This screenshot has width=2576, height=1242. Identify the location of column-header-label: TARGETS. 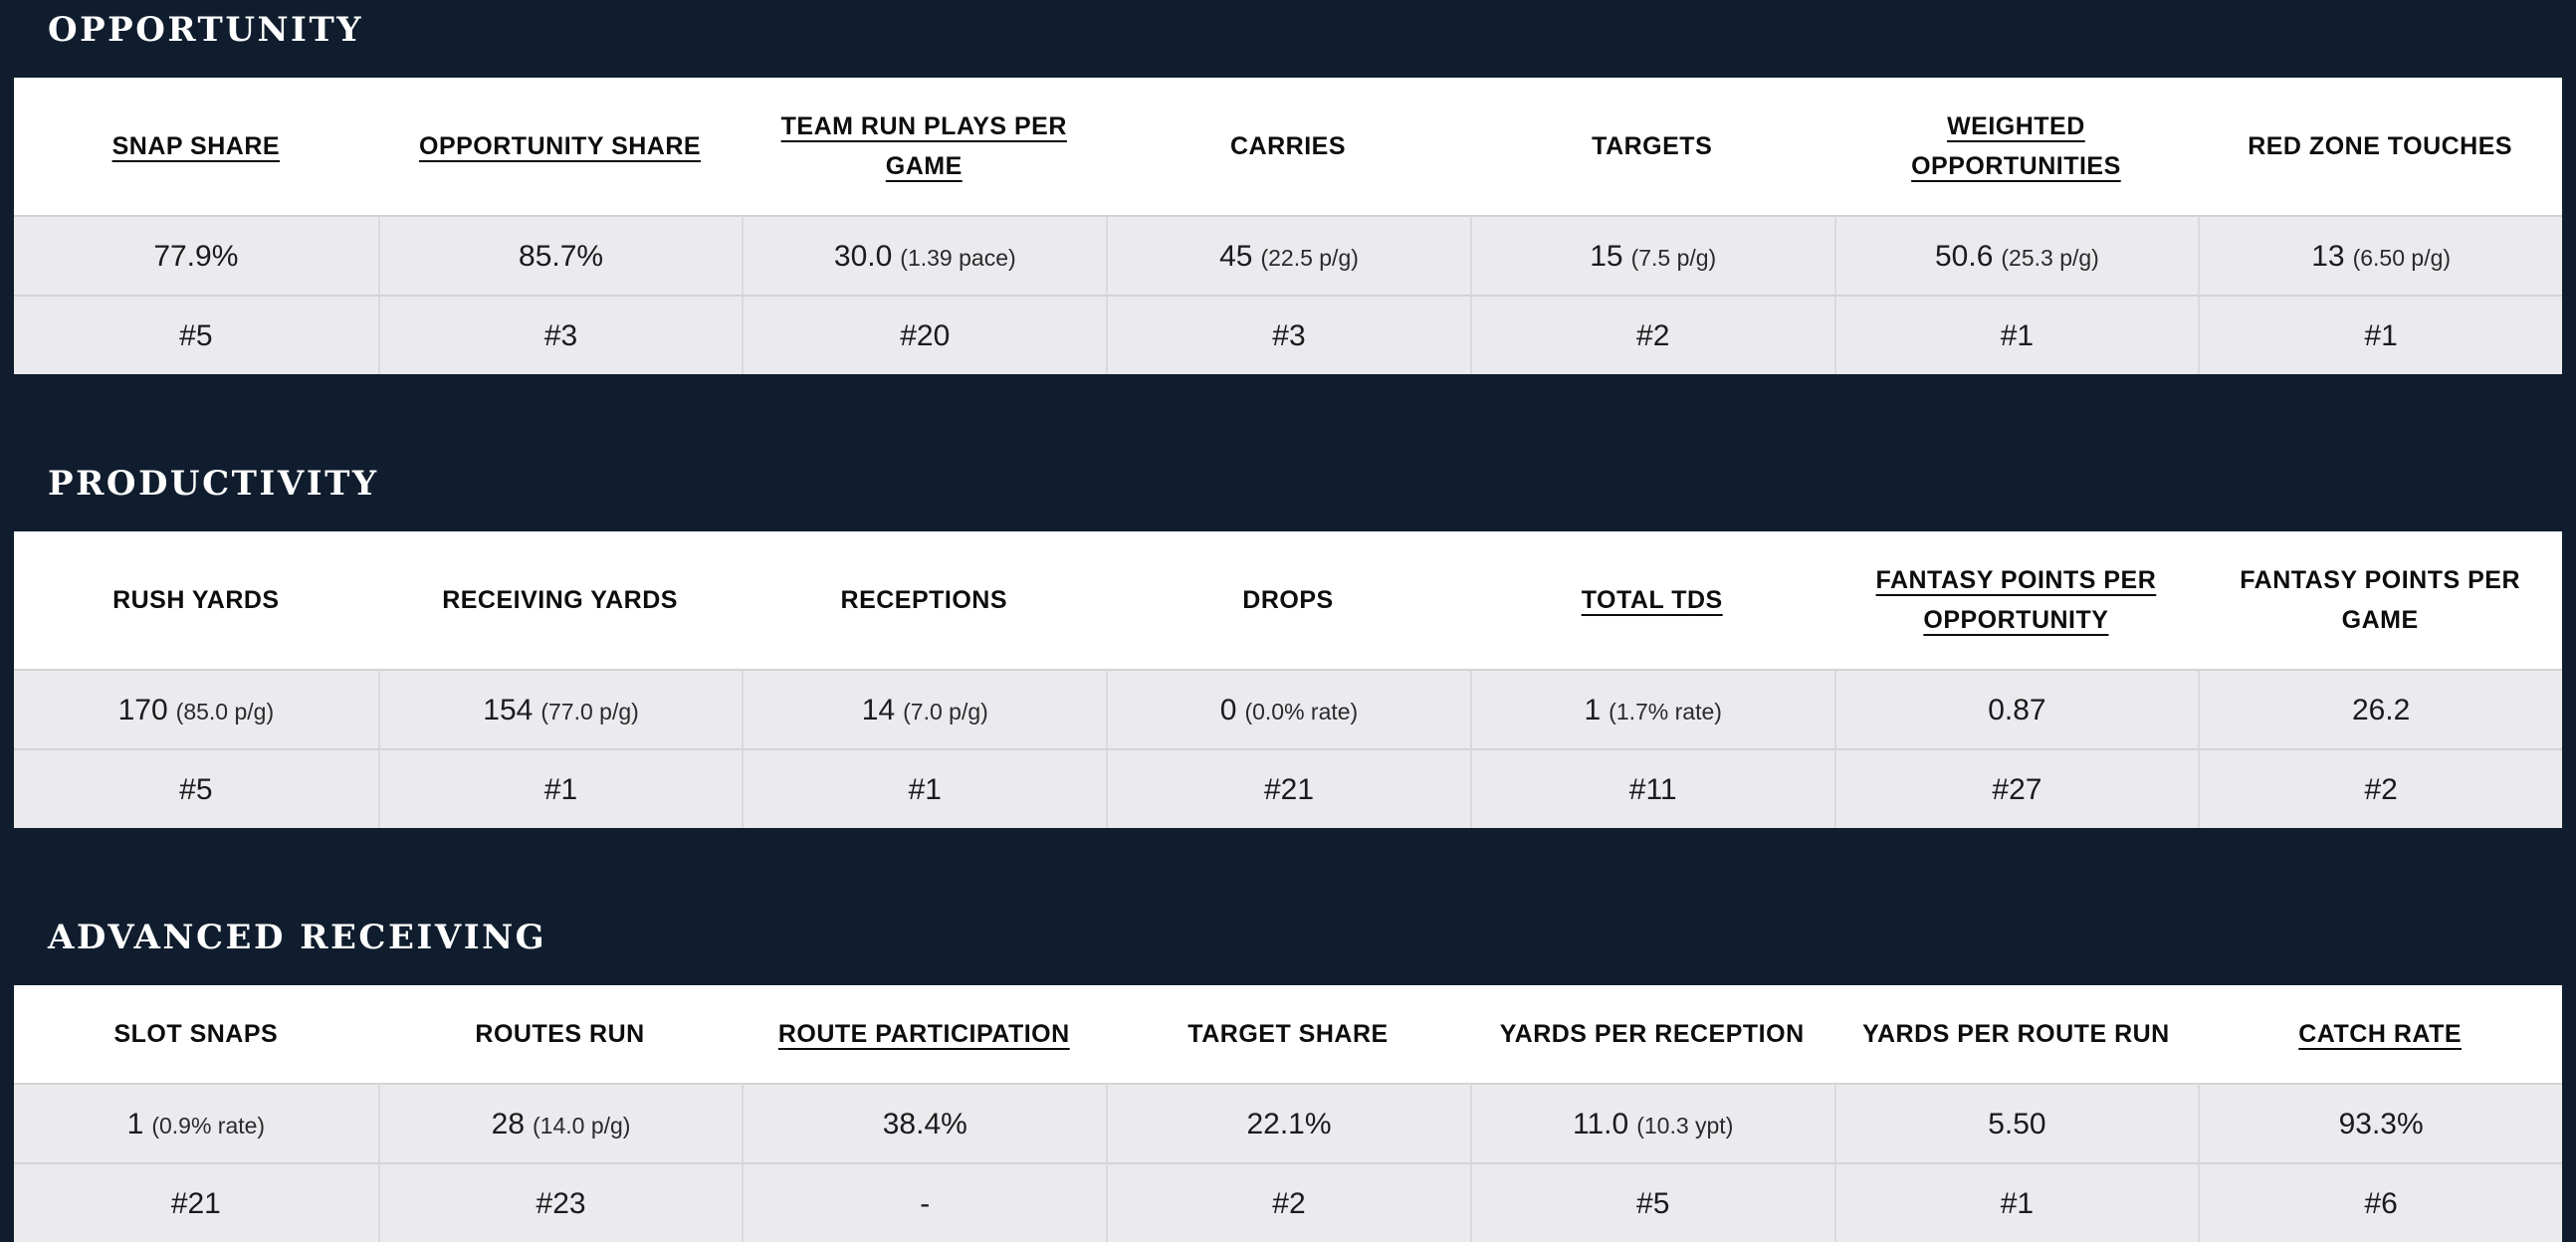
(1652, 146).